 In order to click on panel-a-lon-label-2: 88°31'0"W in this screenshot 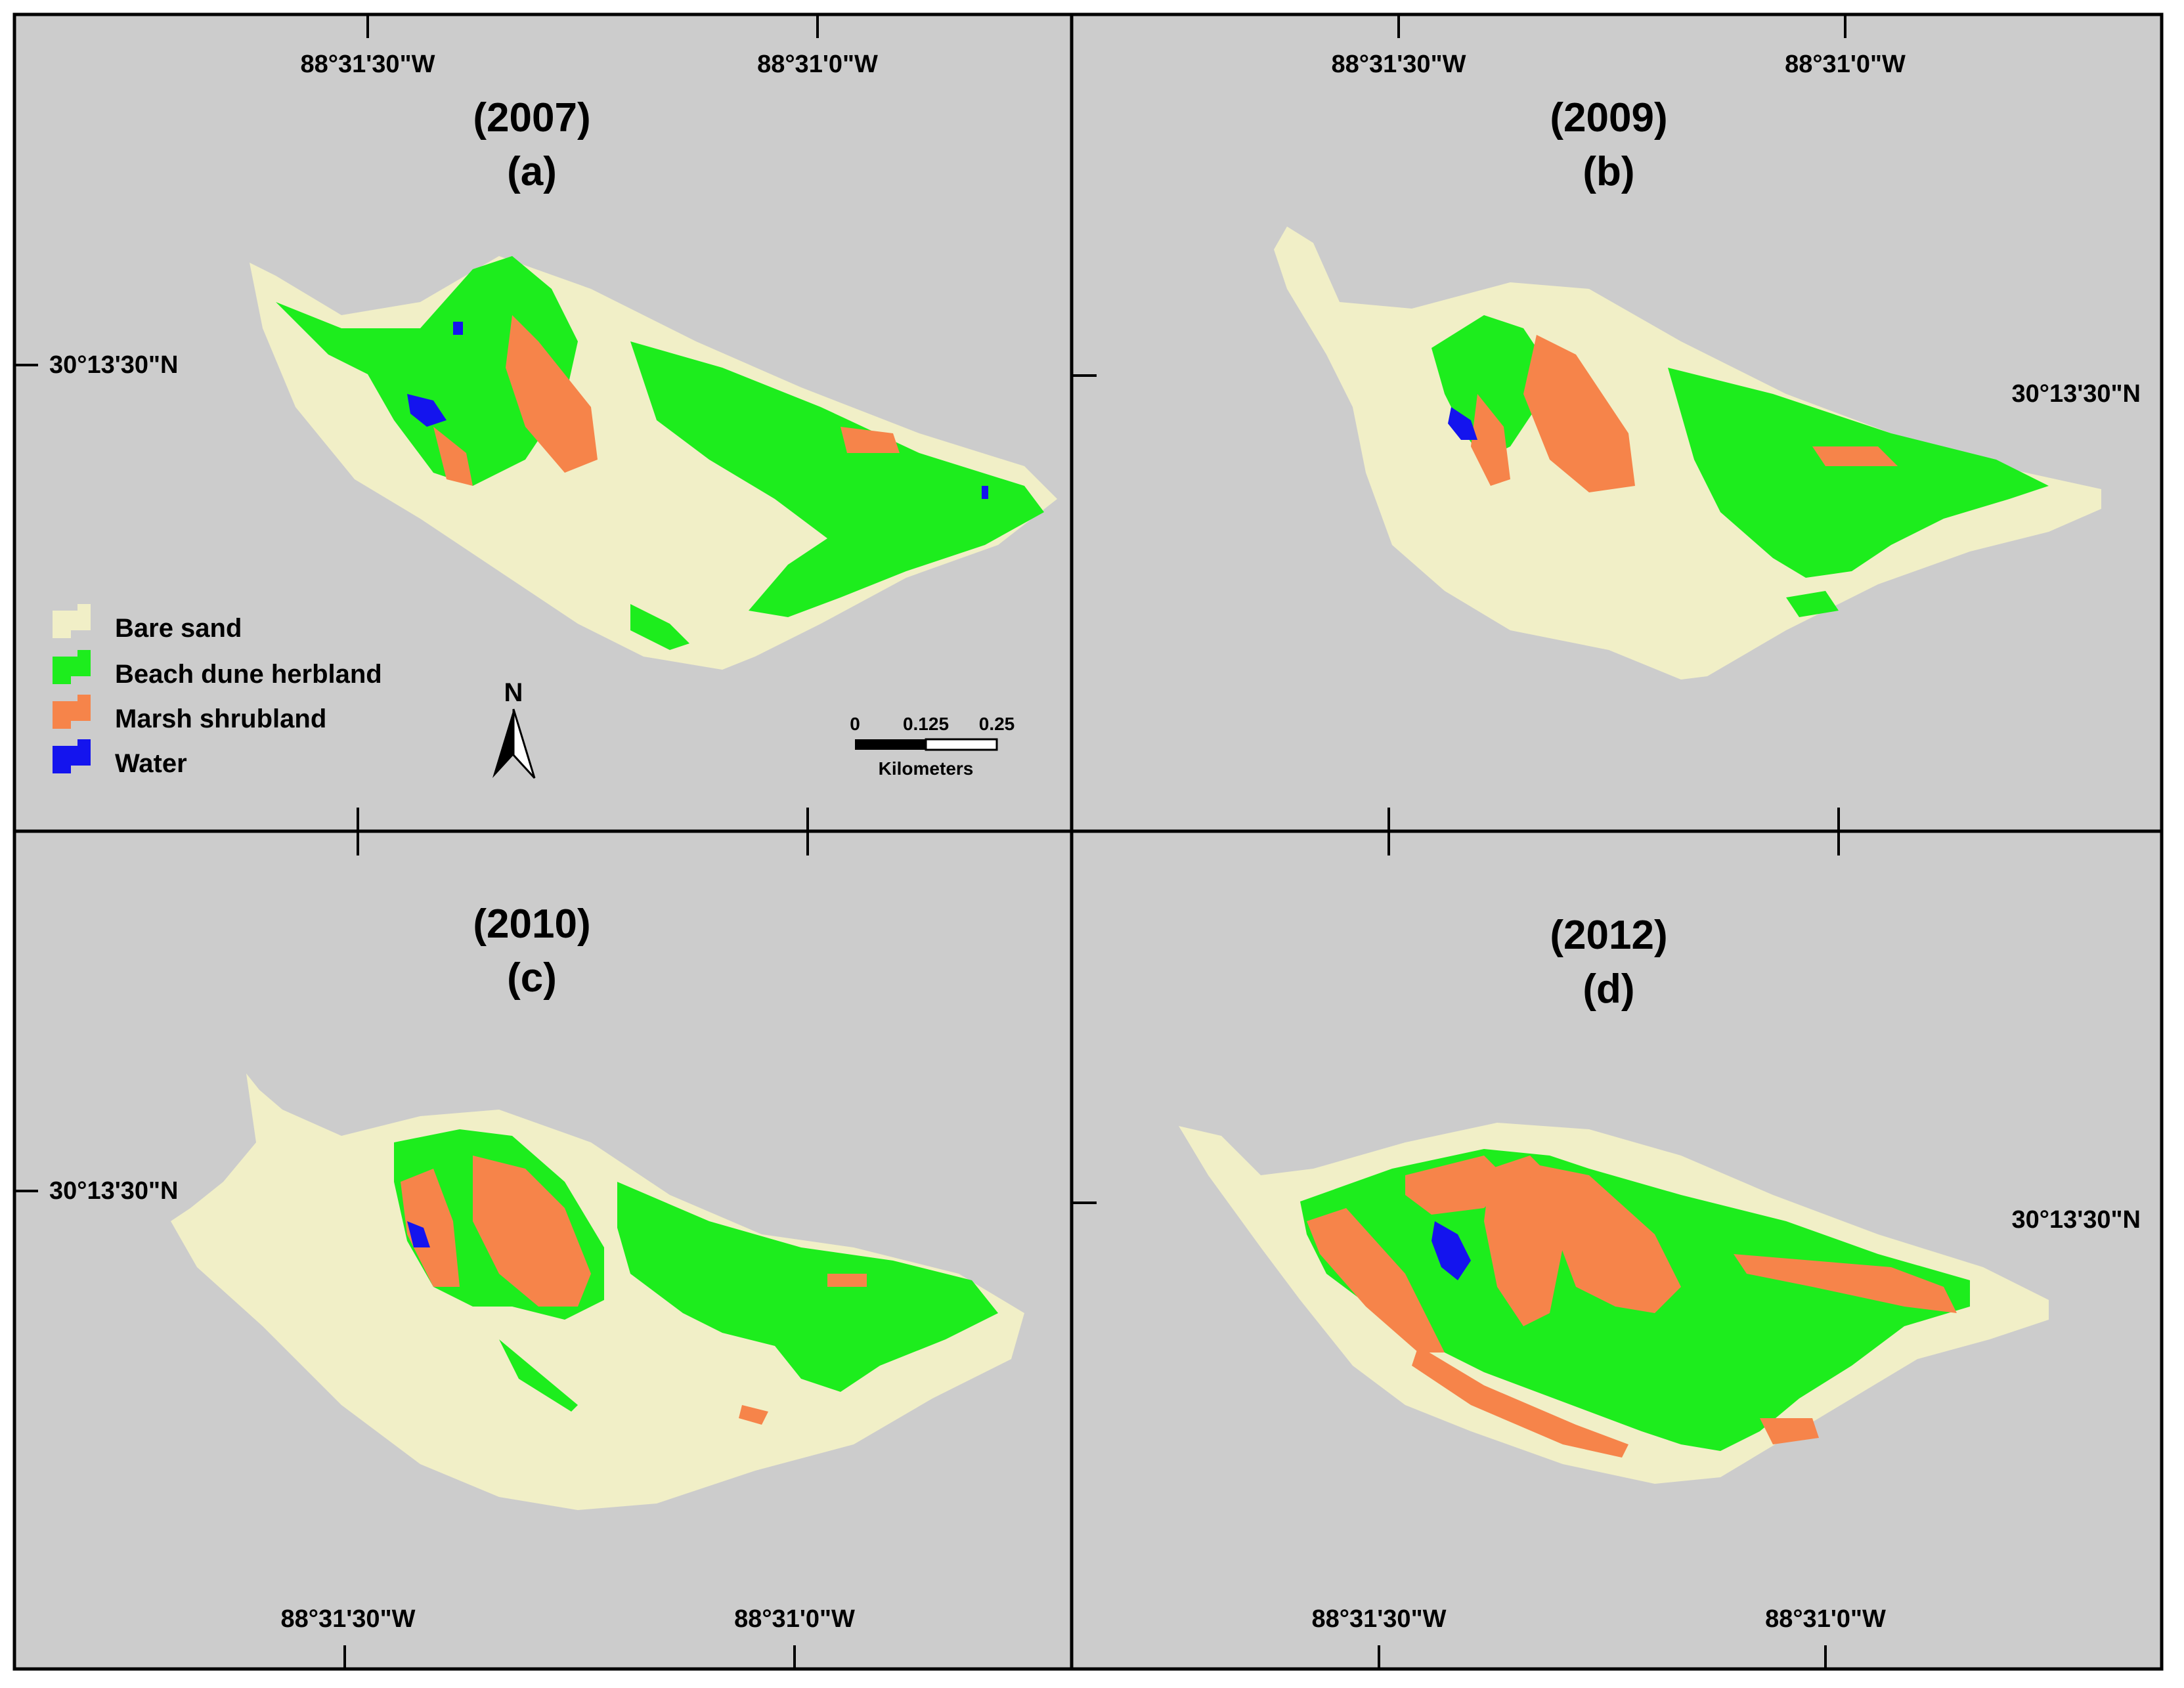, I will do `click(817, 64)`.